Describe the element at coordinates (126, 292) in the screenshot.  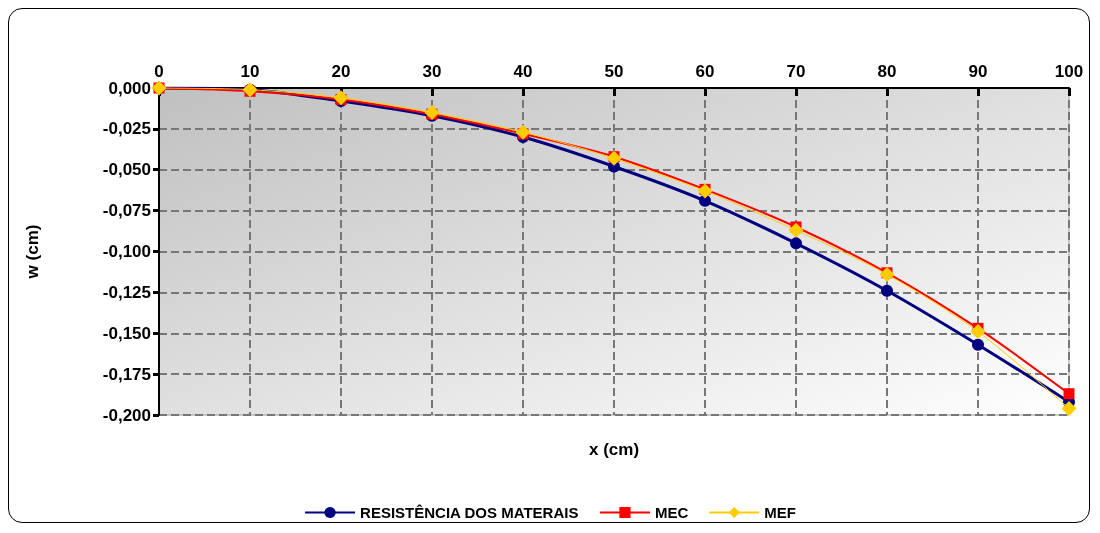
I see `y-tick-label: -0,125` at that location.